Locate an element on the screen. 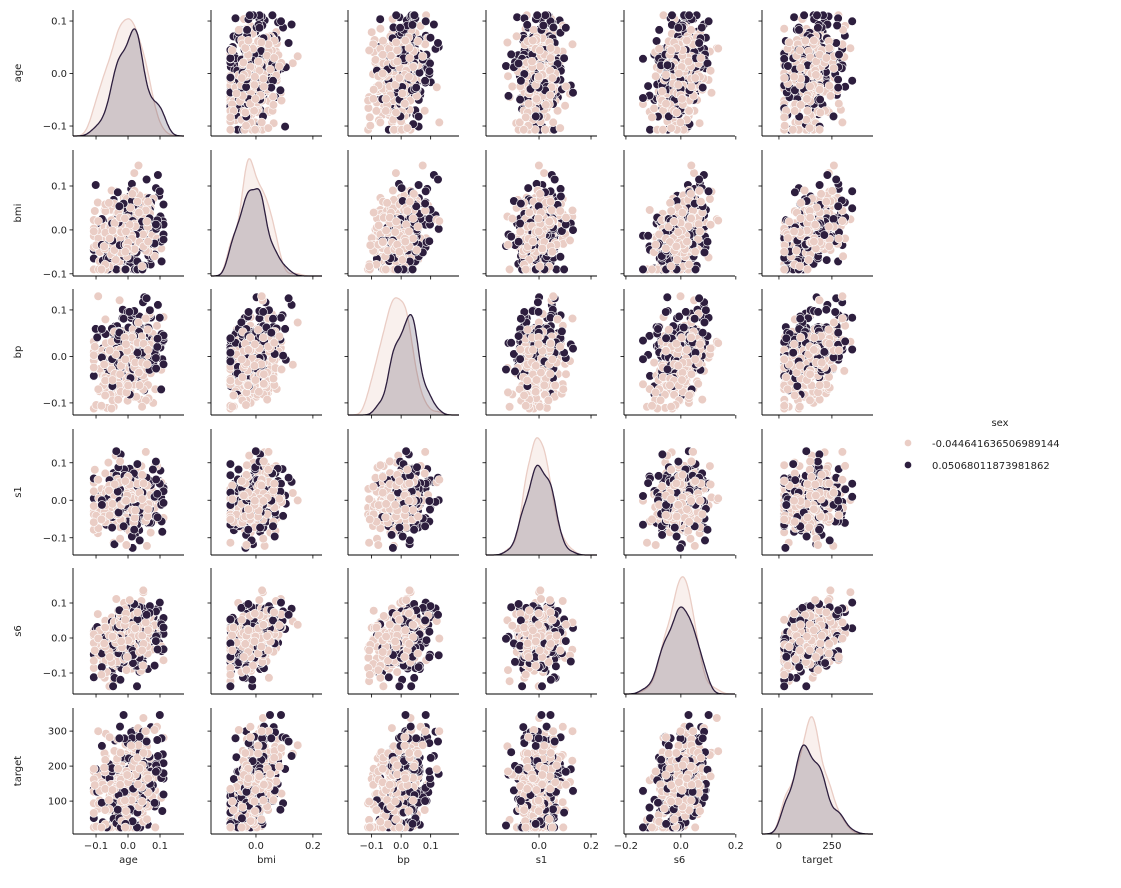 The image size is (1121, 888). y-axis-label: bp is located at coordinates (18, 352).